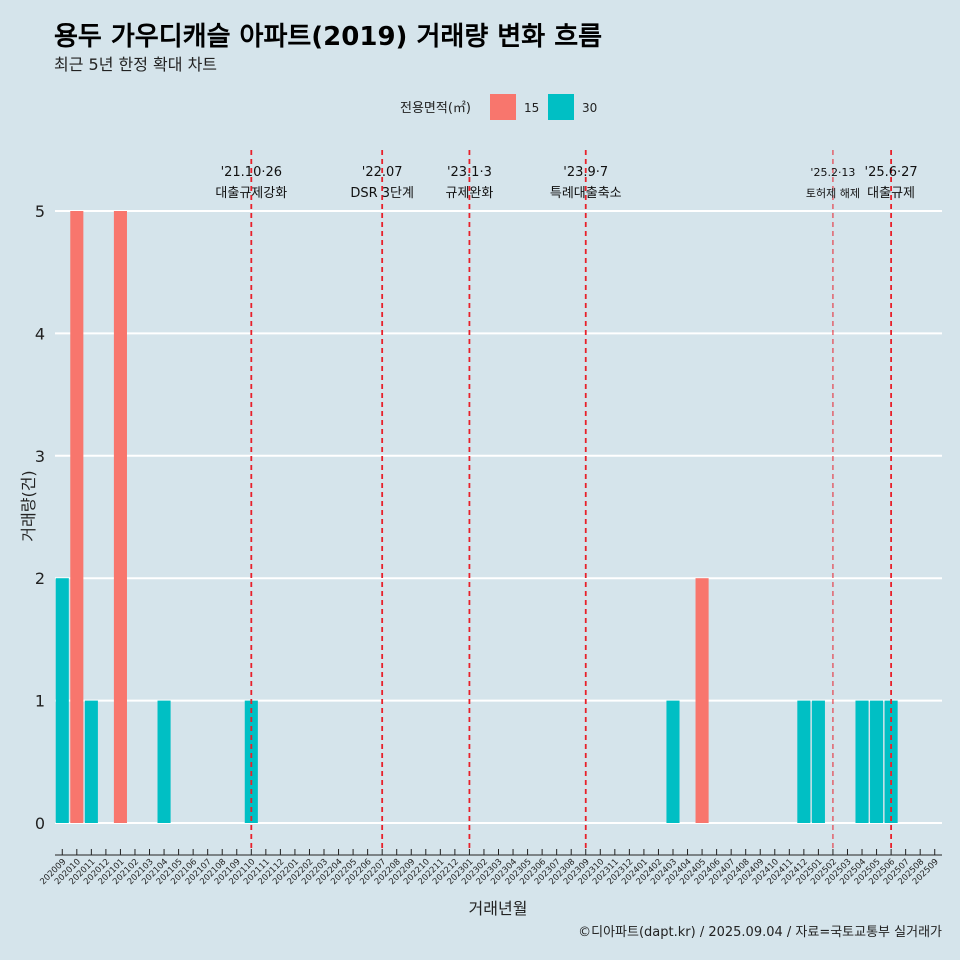  Describe the element at coordinates (40, 456) in the screenshot. I see `y-tick-label: 3` at that location.